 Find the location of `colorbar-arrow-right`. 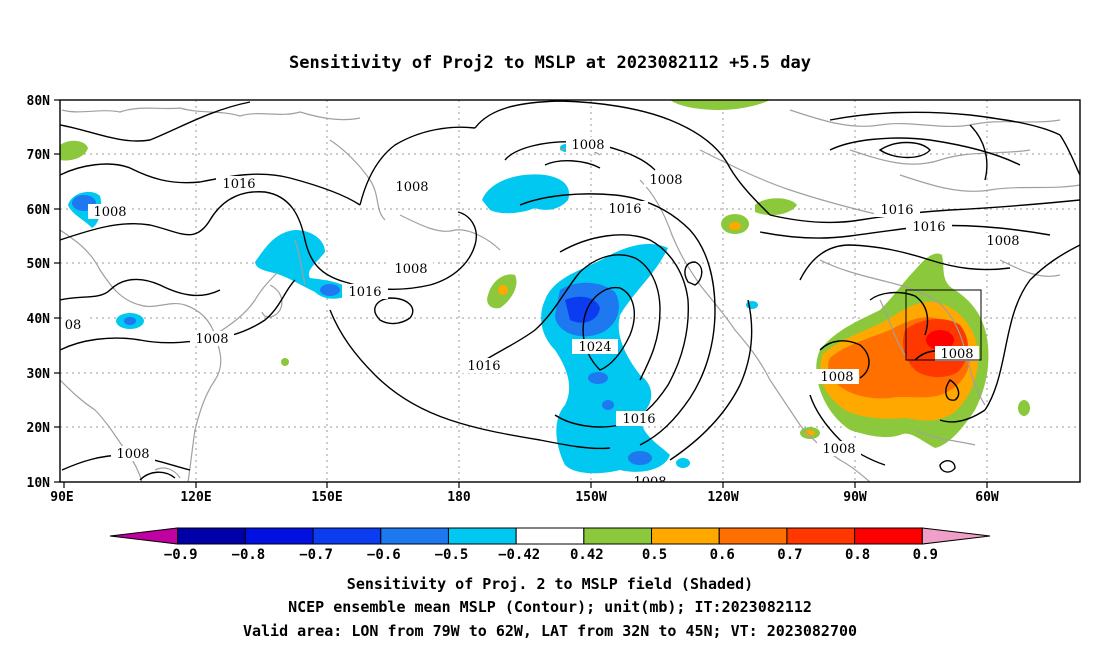

colorbar-arrow-right is located at coordinates (956, 536).